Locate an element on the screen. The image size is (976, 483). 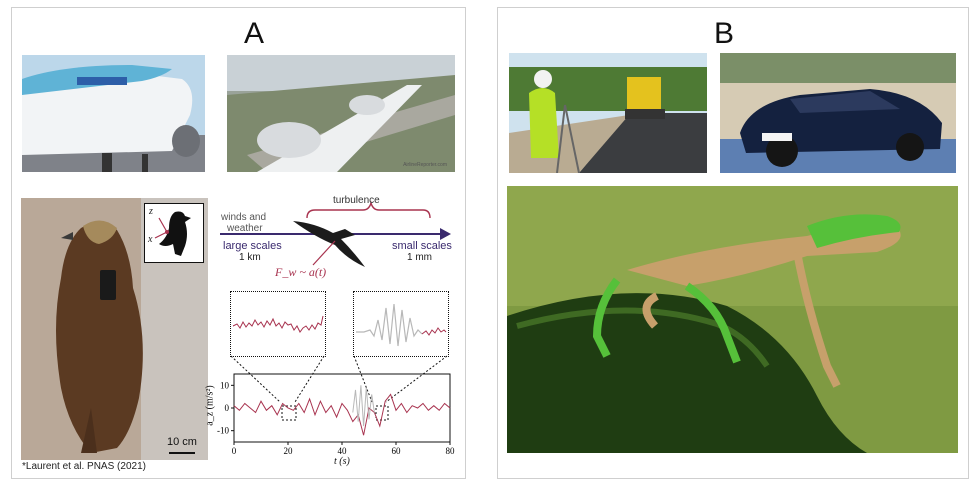
flying-eagle is located at coordinates (329, 244).